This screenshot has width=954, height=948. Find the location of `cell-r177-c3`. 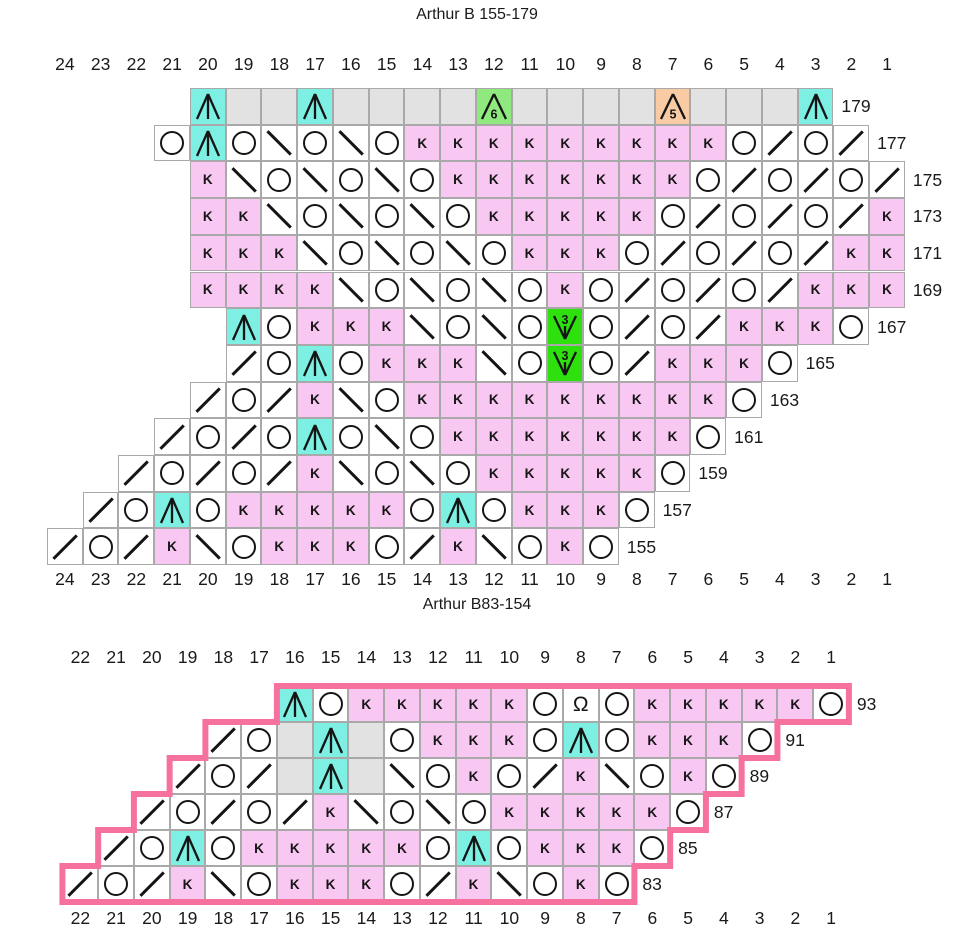

cell-r177-c3 is located at coordinates (815, 143).